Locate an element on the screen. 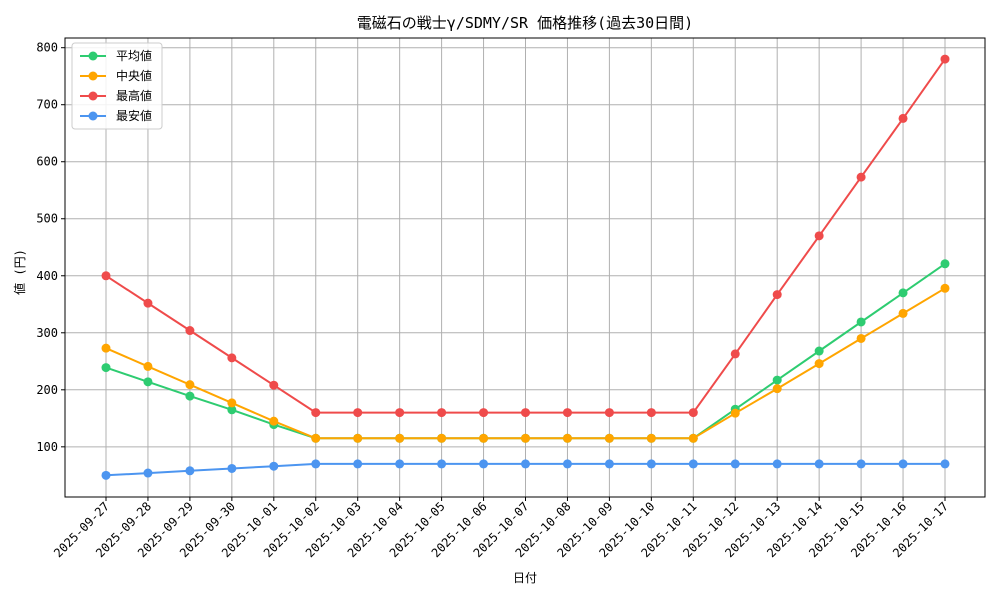 The width and height of the screenshot is (1000, 600). y-tick-label: 200 is located at coordinates (47, 390).